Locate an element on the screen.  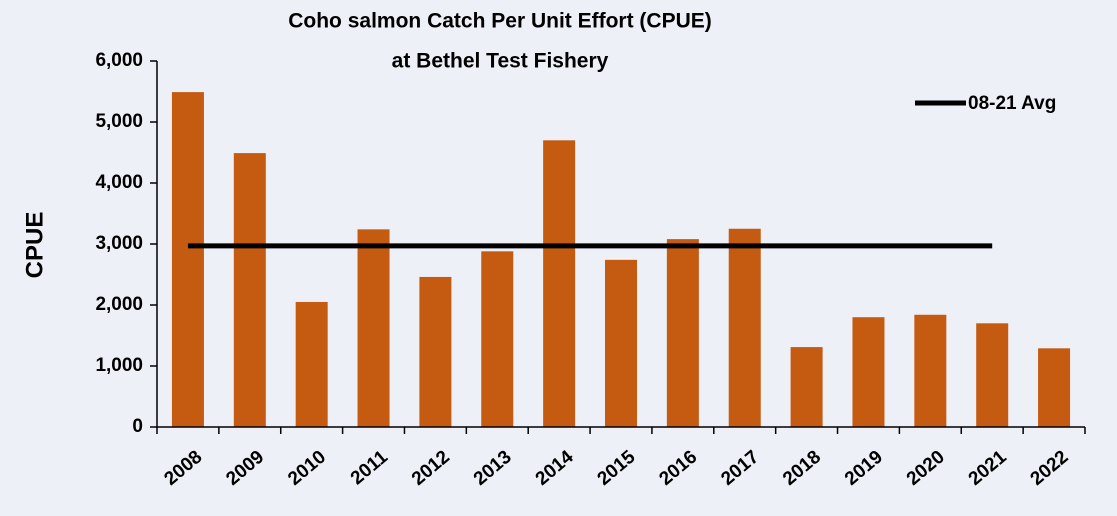
x-tick-label: 2018 is located at coordinates (802, 468).